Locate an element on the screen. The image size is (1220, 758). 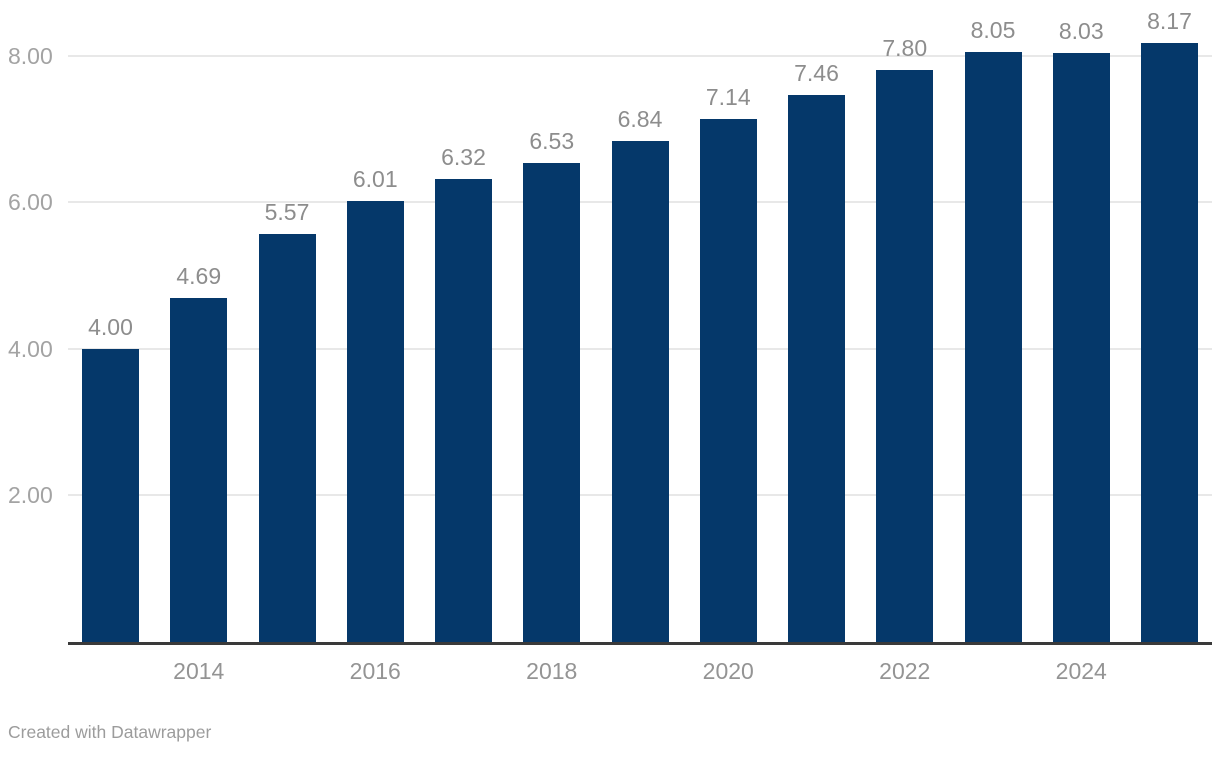
bar-value-label-2025: 8.17 is located at coordinates (1169, 21).